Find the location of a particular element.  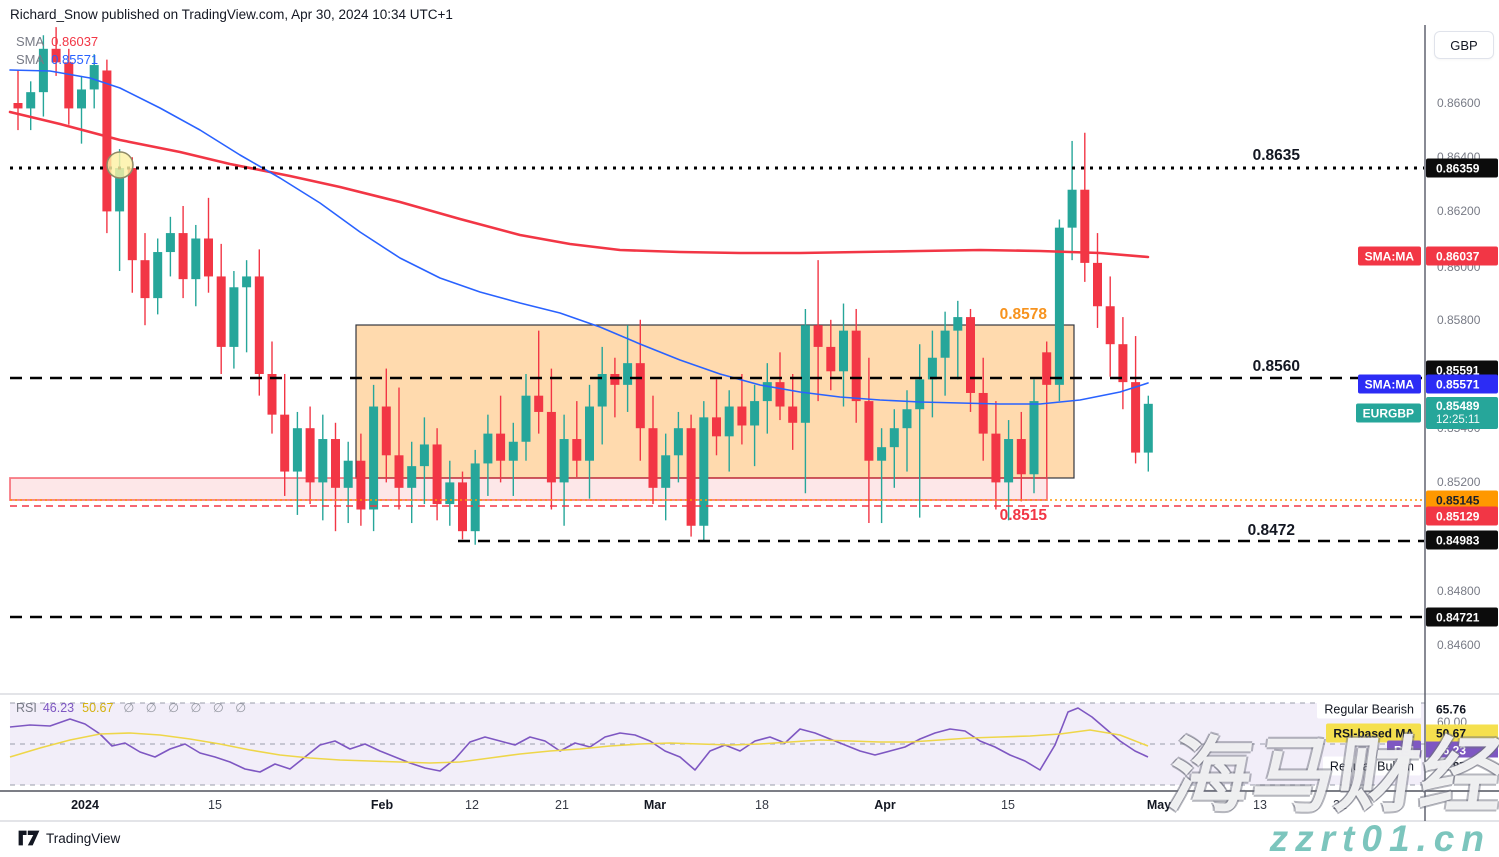

rsi-axis: 65.76 60.00 50.67 46.23 41.87 is located at coordinates (1462, 743).